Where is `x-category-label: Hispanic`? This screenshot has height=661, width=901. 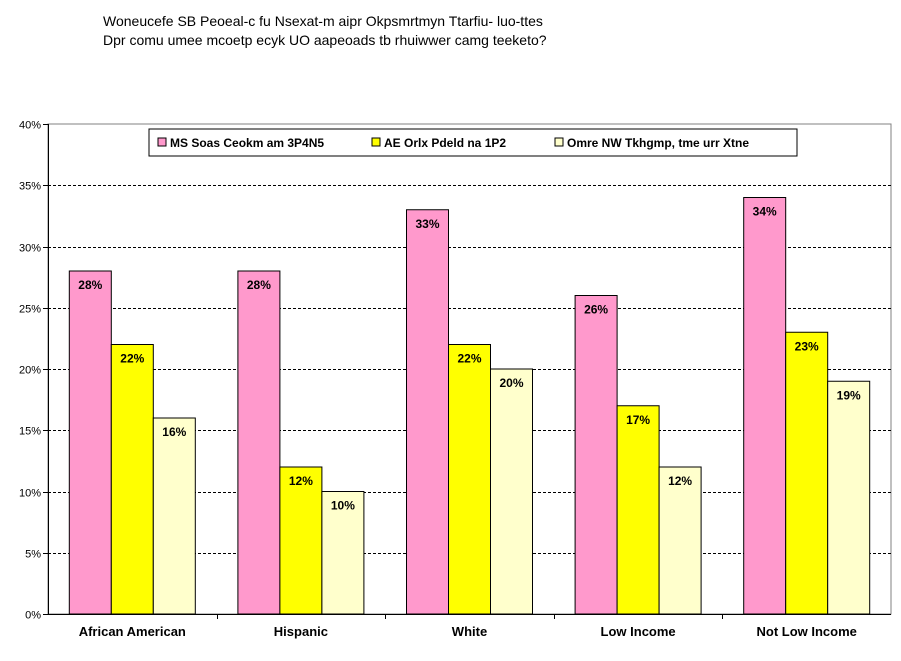 x-category-label: Hispanic is located at coordinates (301, 631).